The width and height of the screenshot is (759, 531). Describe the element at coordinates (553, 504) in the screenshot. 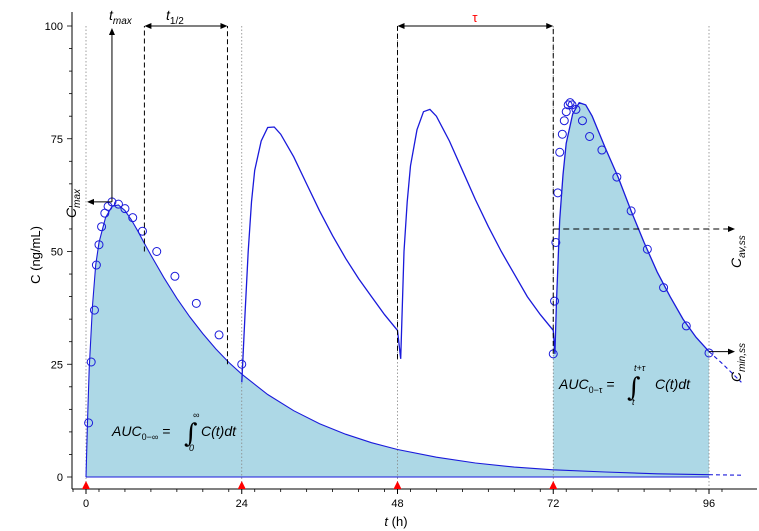

I see `x-tick-label: 72` at that location.